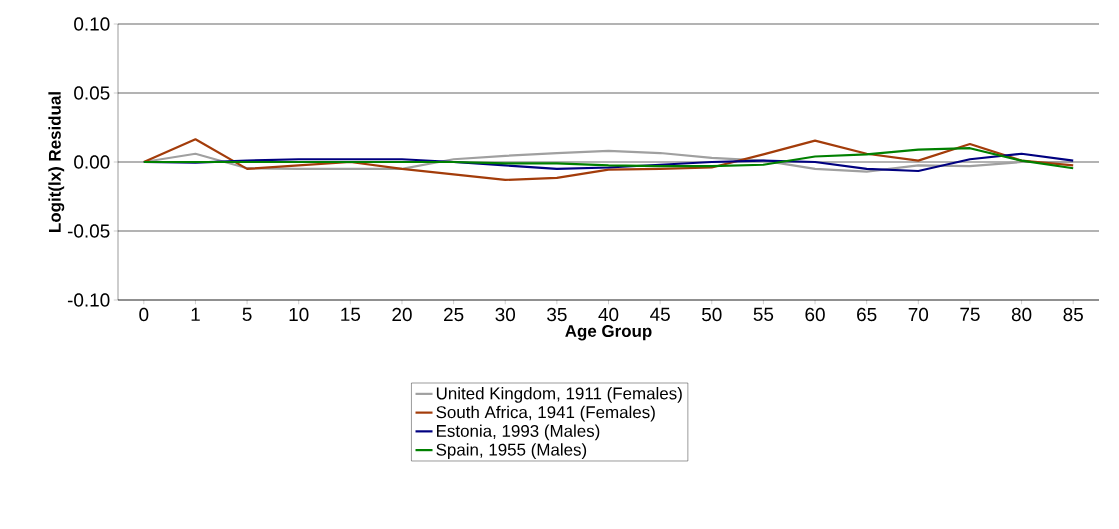  Describe the element at coordinates (867, 314) in the screenshot. I see `x-tick-label: 65` at that location.